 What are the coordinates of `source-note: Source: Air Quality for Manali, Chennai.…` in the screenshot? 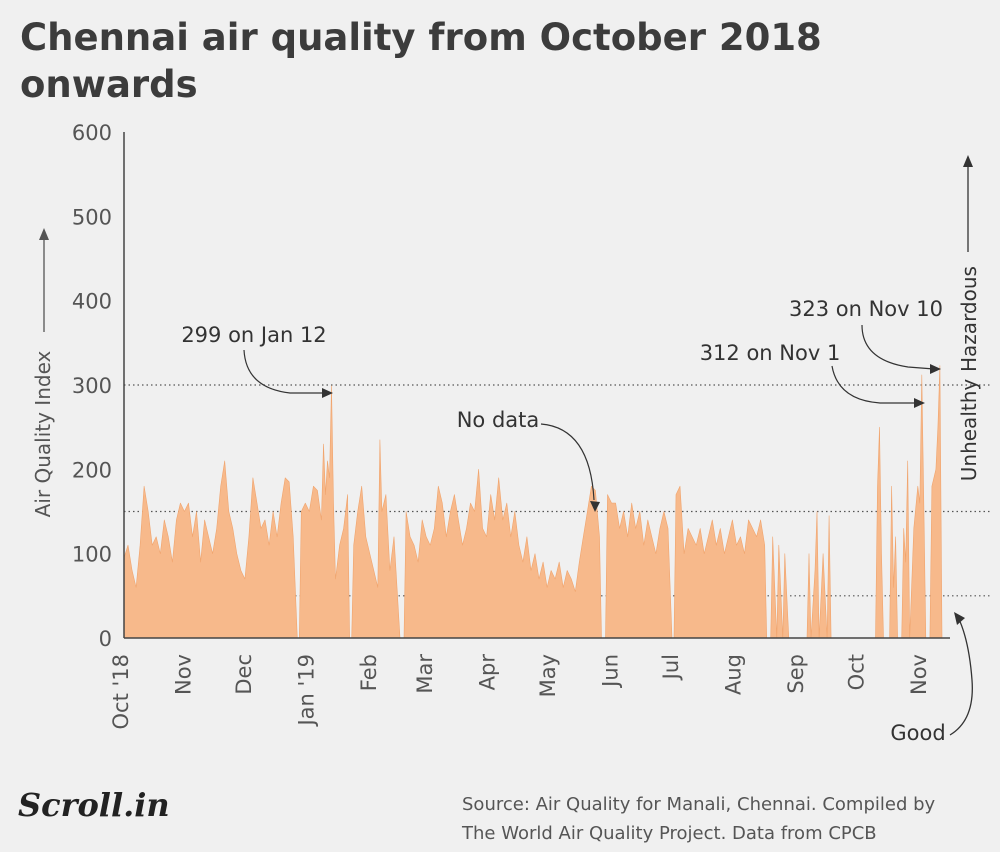 It's located at (727, 819).